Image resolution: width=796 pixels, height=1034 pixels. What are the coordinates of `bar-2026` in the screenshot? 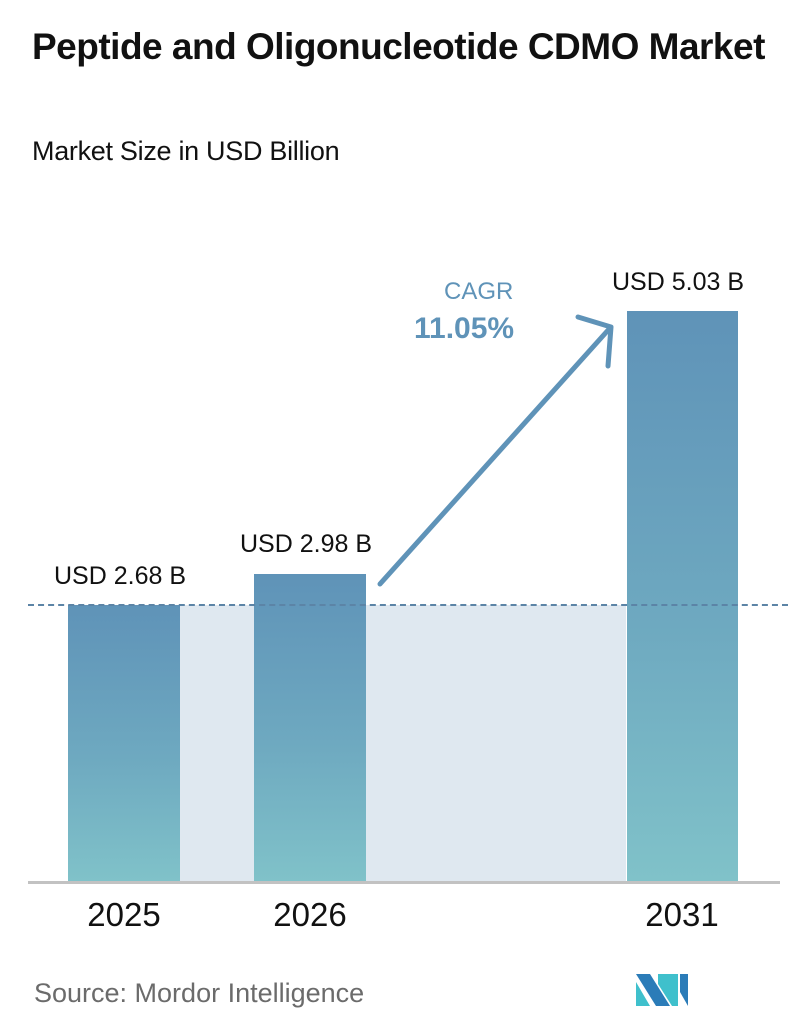 It's located at (310, 728).